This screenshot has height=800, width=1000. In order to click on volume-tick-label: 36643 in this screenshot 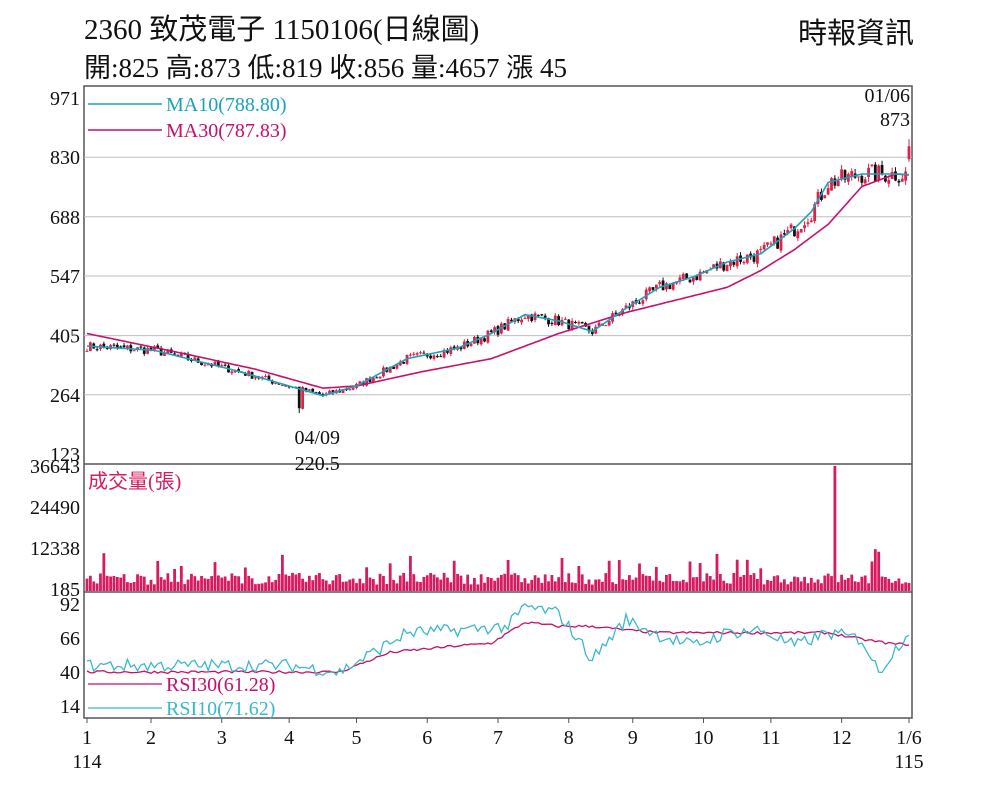, I will do `click(55, 467)`.